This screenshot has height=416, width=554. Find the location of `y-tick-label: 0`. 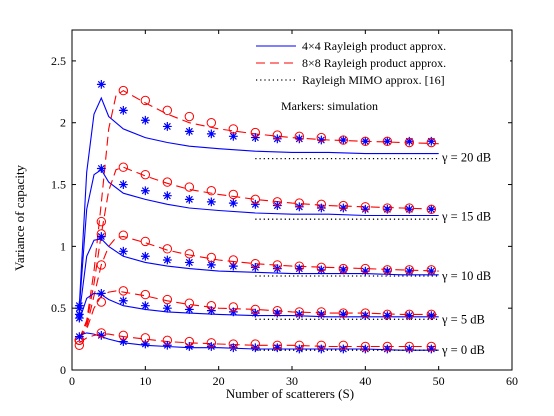

y-tick-label: 0 is located at coordinates (63, 370).